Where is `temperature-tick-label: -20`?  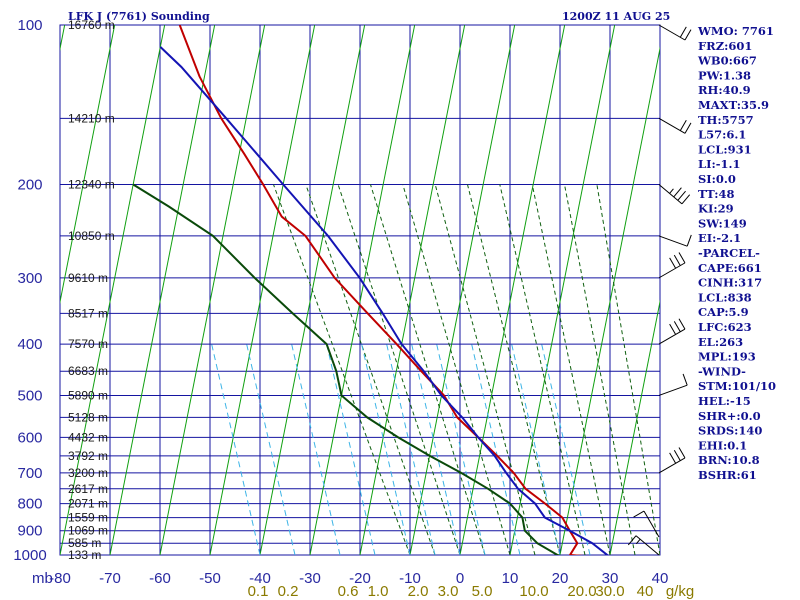
temperature-tick-label: -20 is located at coordinates (360, 578).